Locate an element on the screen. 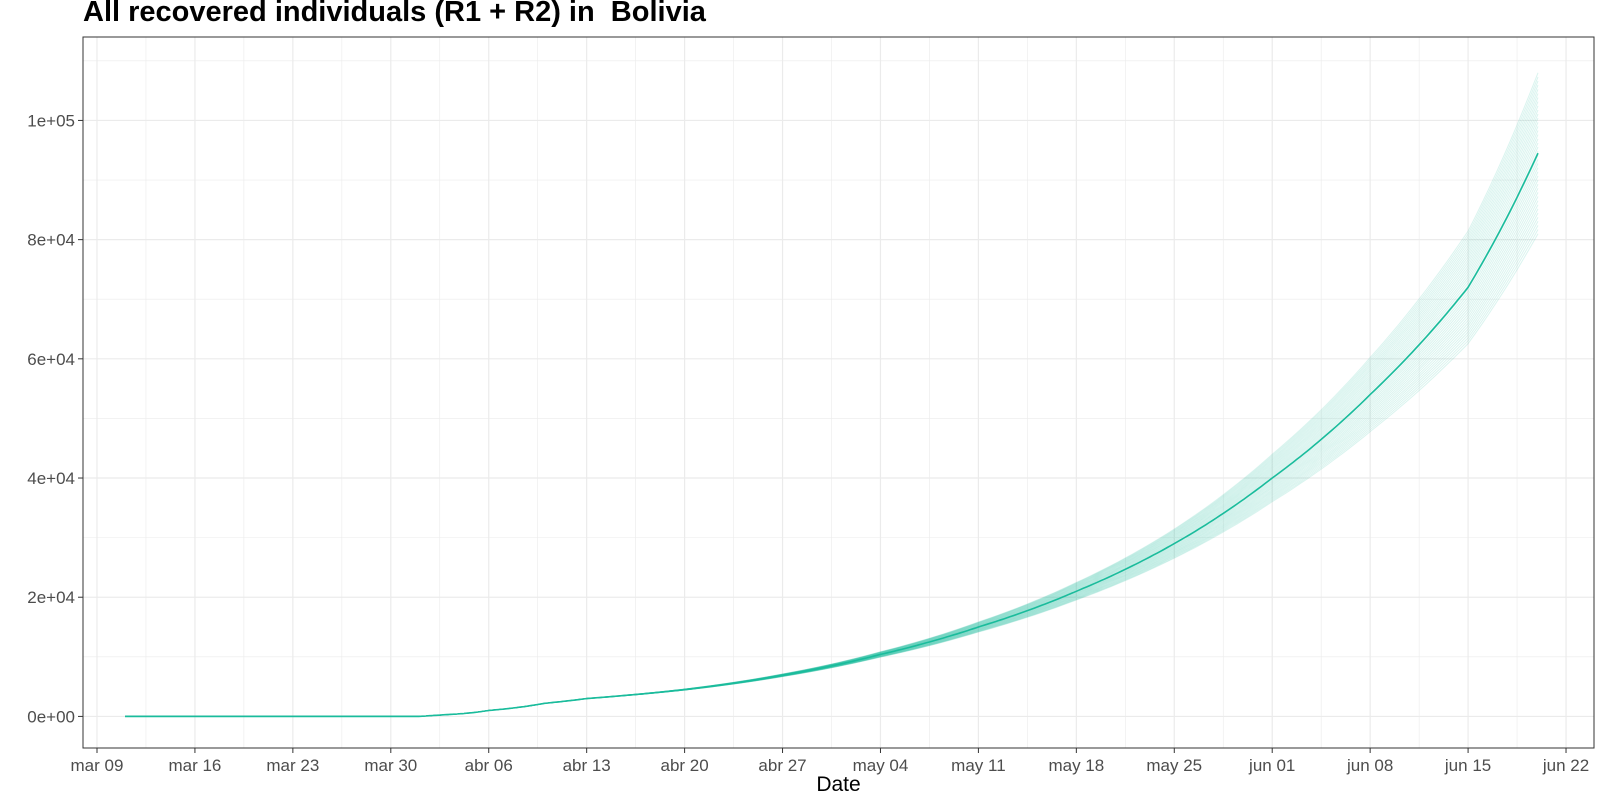 The width and height of the screenshot is (1600, 800). x-tick-label: mar 23 is located at coordinates (292, 765).